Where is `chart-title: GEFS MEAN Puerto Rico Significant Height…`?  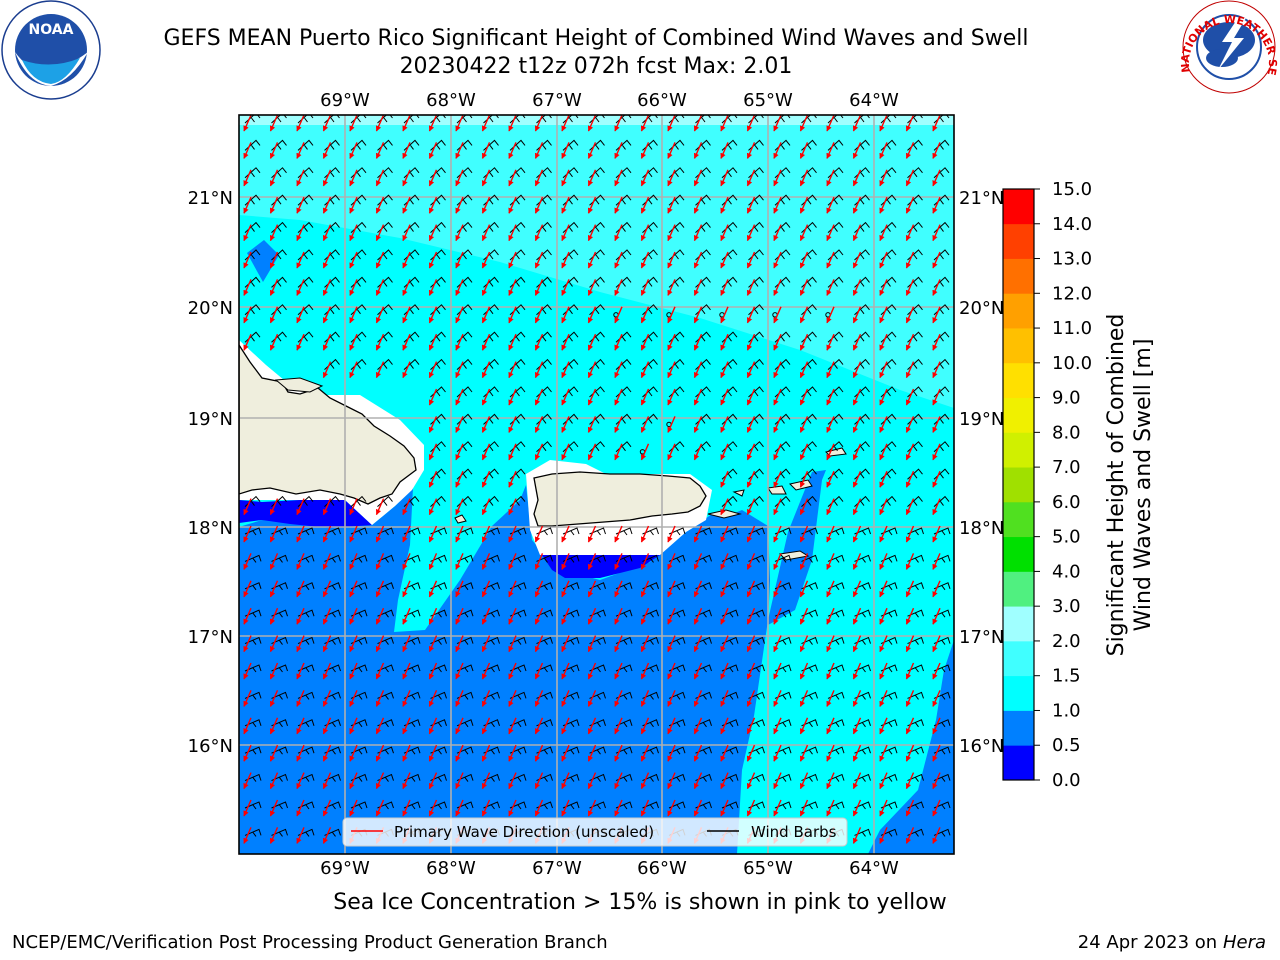 chart-title: GEFS MEAN Puerto Rico Significant Height… is located at coordinates (596, 38).